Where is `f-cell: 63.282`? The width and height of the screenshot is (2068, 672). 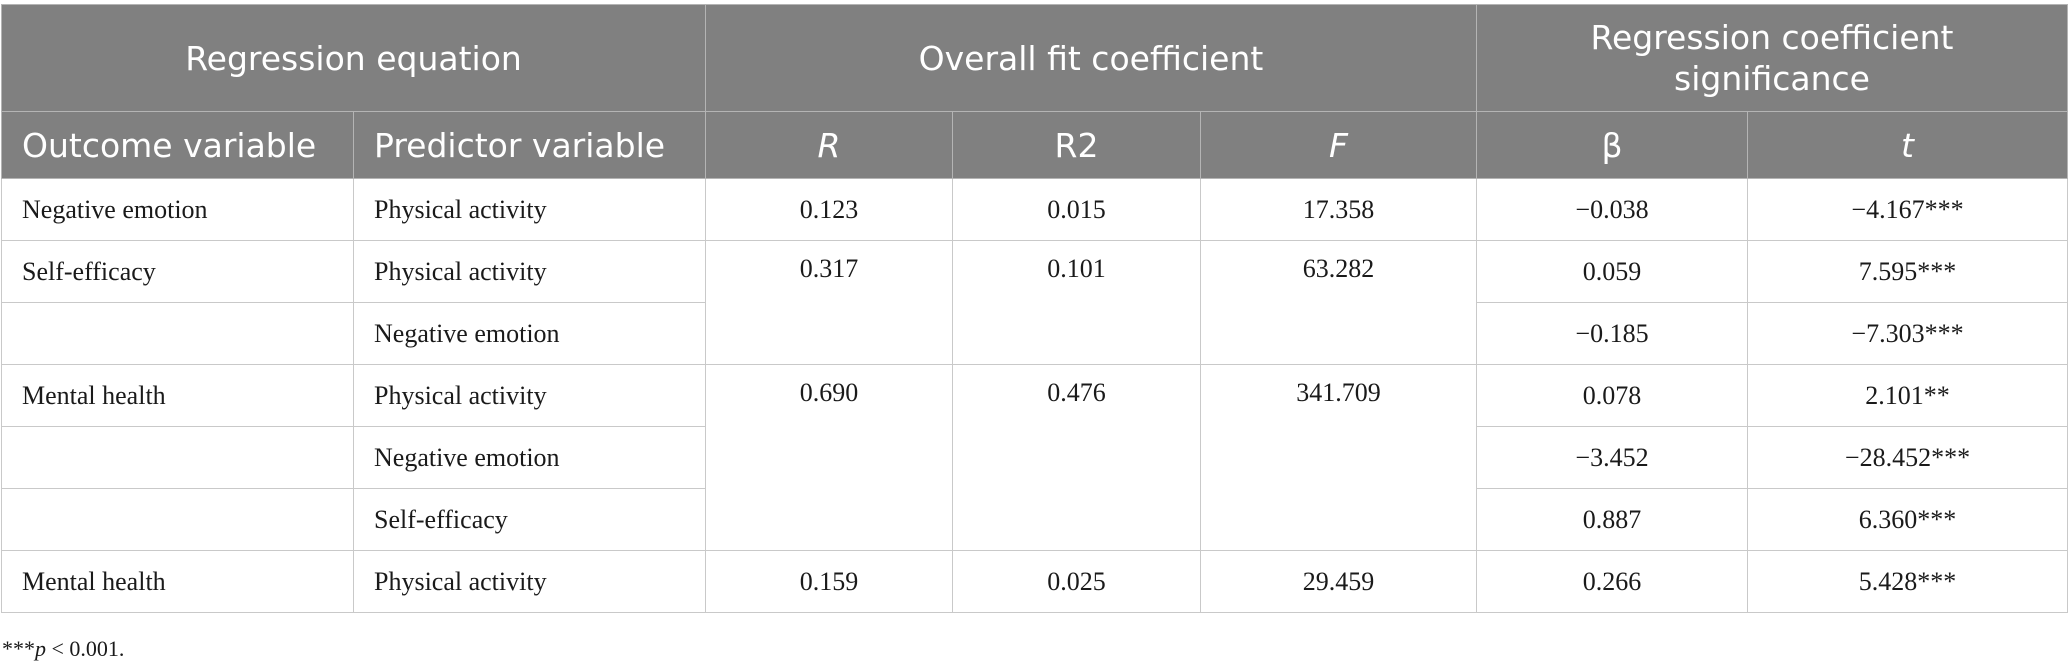
f-cell: 63.282 is located at coordinates (1338, 302).